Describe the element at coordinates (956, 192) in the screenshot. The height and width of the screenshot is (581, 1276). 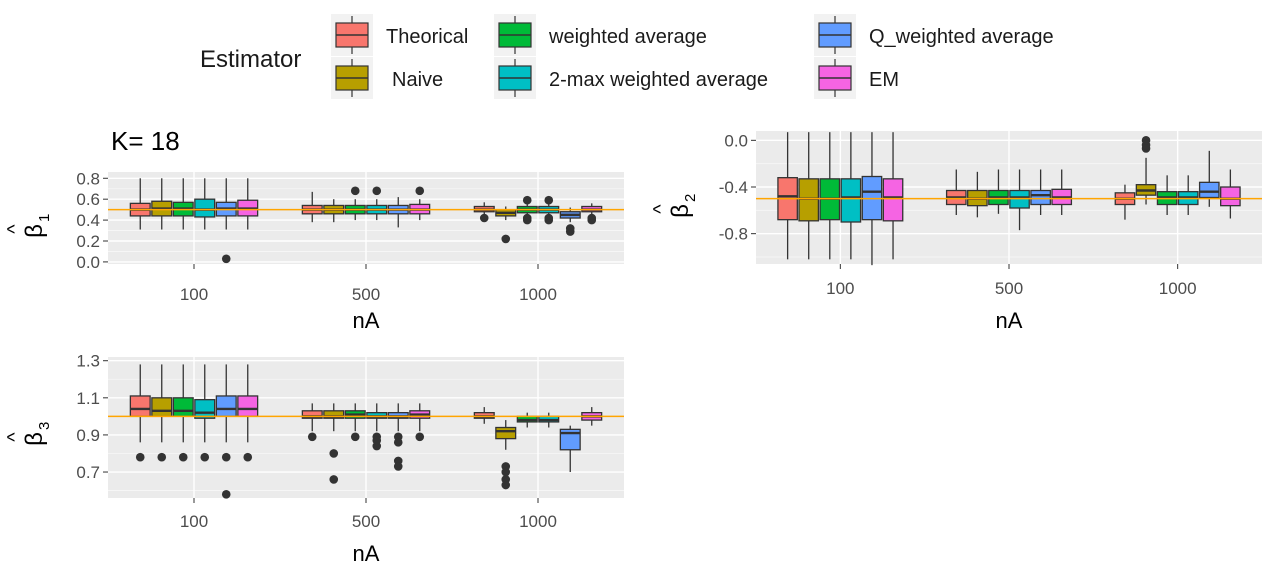
I see `box-theorical` at that location.